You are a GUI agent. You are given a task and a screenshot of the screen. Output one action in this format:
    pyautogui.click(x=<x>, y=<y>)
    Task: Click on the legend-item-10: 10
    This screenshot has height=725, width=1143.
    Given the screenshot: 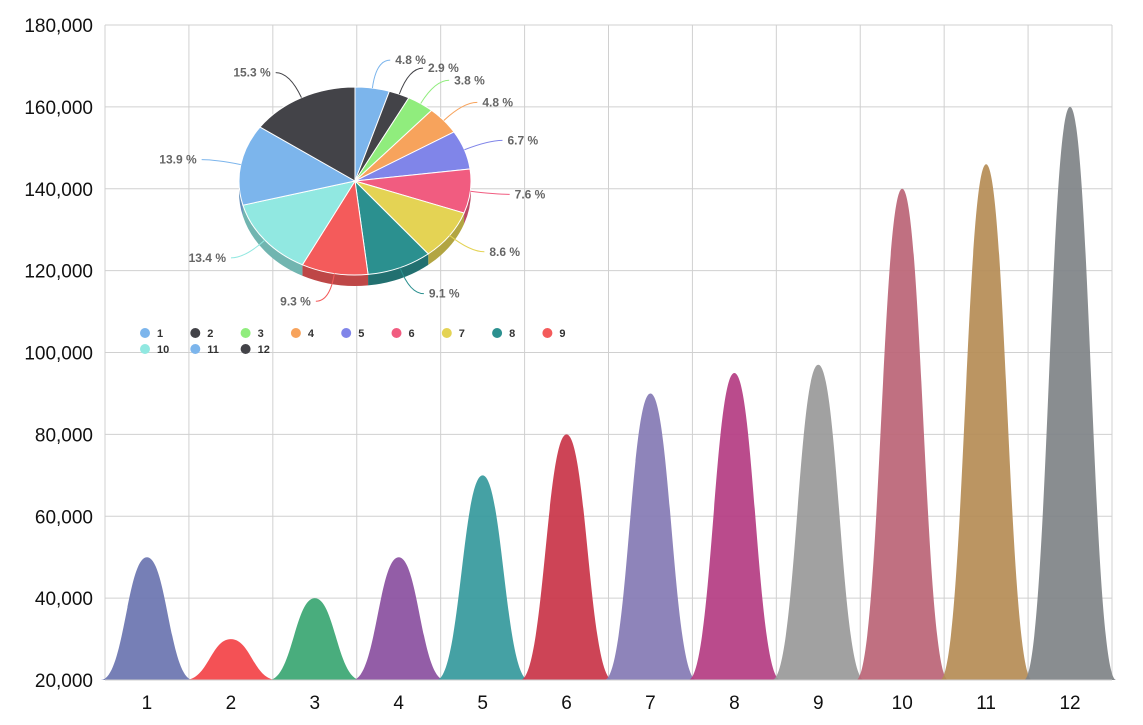 What is the action you would take?
    pyautogui.click(x=154, y=350)
    